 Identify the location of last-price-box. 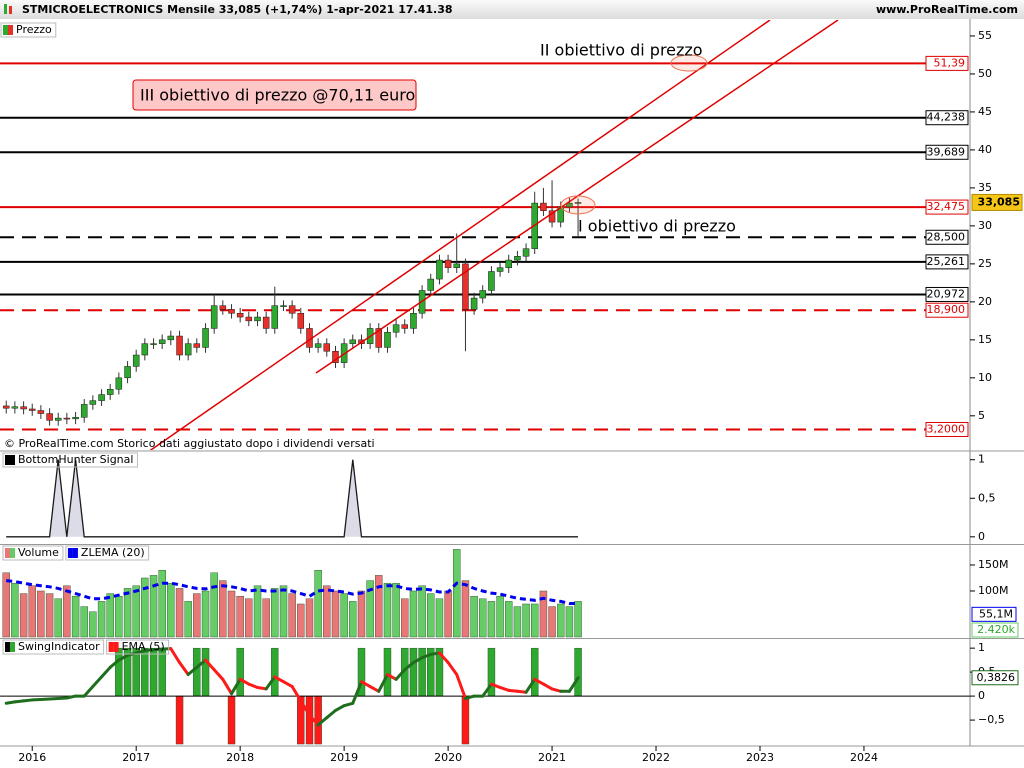
(997, 202).